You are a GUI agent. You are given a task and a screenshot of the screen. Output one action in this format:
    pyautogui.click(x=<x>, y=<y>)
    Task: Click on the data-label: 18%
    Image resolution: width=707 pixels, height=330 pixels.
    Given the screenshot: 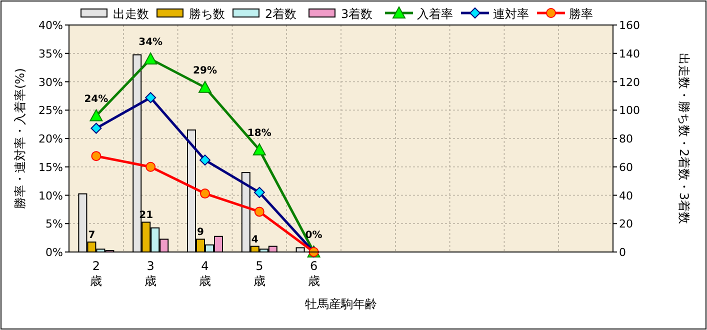 What is the action you would take?
    pyautogui.click(x=259, y=133)
    